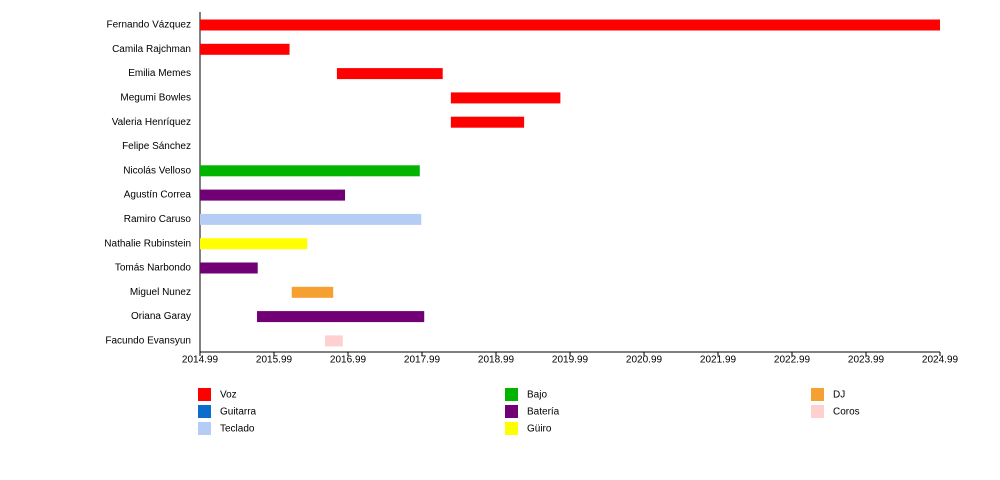 Image resolution: width=1000 pixels, height=480 pixels. Describe the element at coordinates (839, 395) in the screenshot. I see `legend-label: DJ` at that location.